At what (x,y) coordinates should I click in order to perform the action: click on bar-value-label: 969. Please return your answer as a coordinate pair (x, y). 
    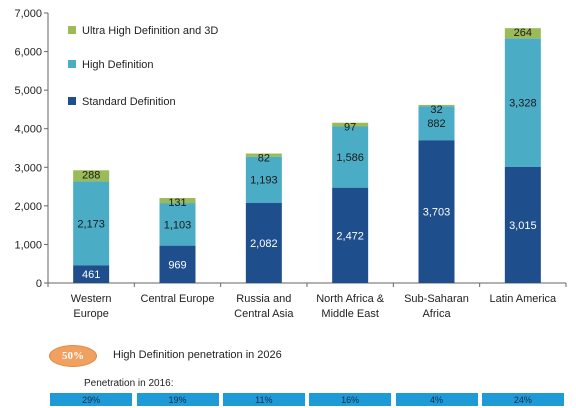
    Looking at the image, I should click on (177, 265).